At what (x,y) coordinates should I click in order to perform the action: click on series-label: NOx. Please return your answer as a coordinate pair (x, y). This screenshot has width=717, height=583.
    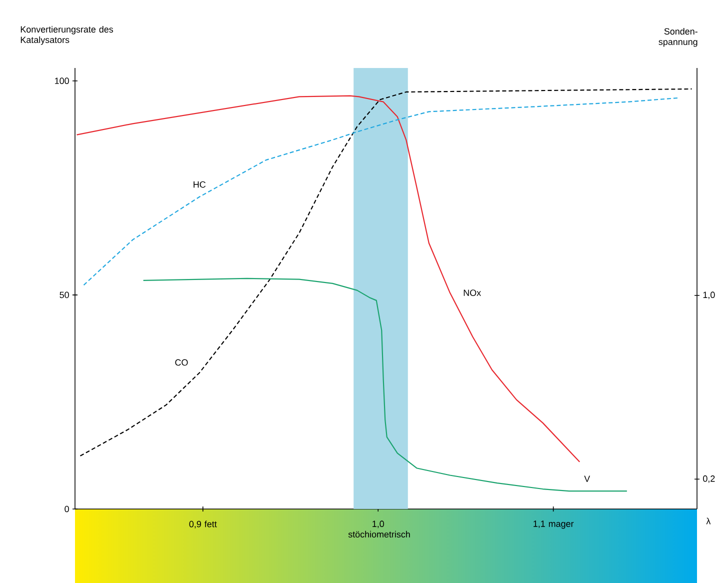
    Looking at the image, I should click on (472, 293).